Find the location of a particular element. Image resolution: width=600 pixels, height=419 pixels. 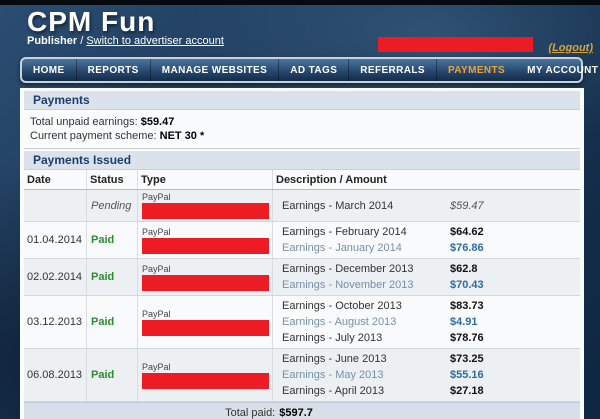

column-header-date: Date is located at coordinates (55, 179).